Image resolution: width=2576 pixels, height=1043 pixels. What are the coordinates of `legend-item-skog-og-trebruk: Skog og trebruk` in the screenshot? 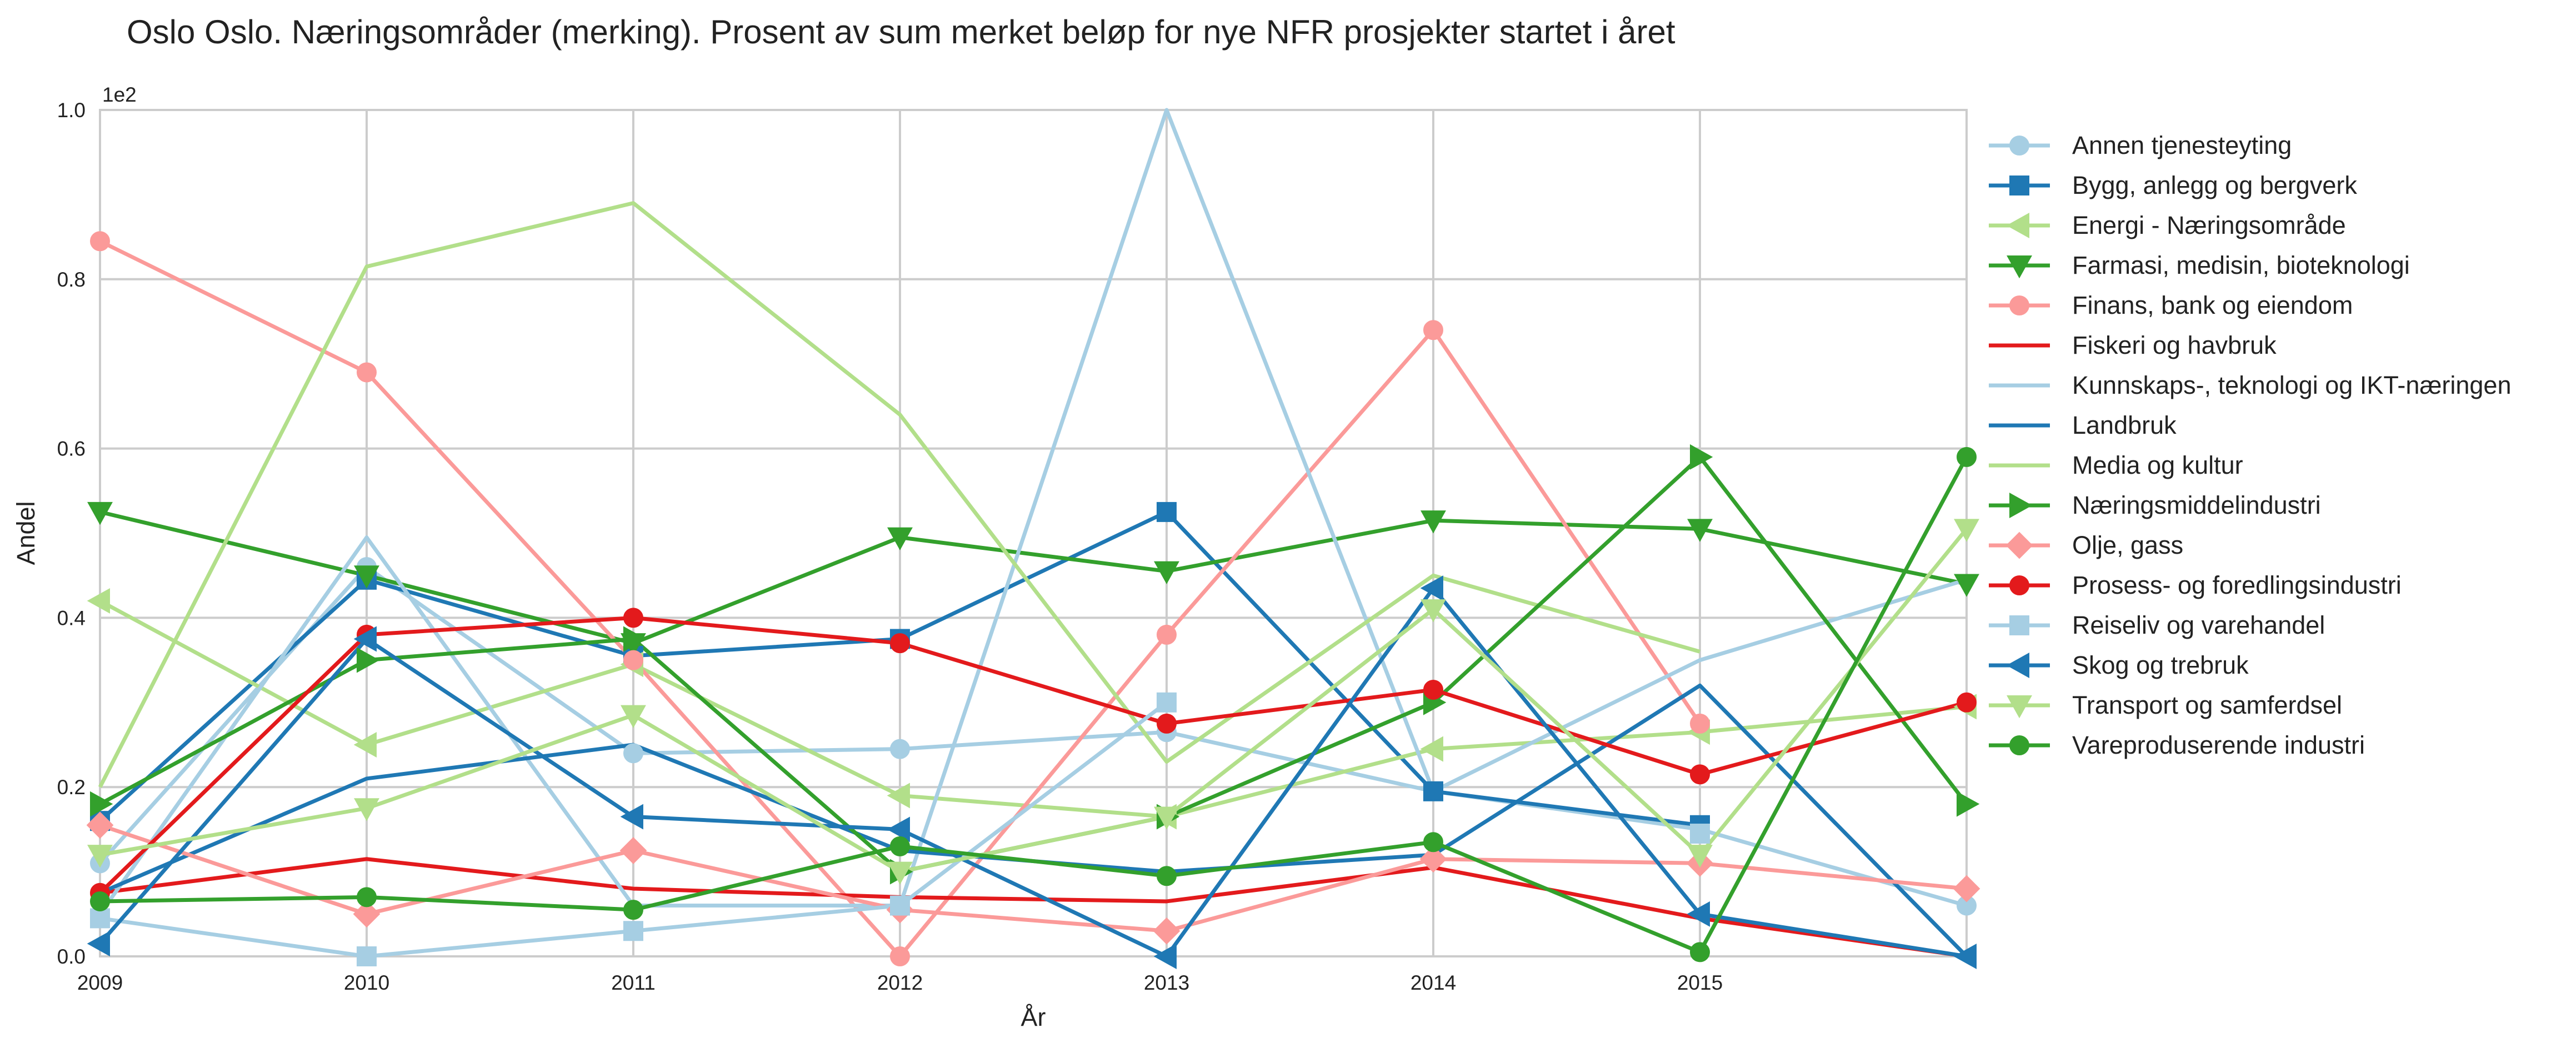 It's located at (2119, 665).